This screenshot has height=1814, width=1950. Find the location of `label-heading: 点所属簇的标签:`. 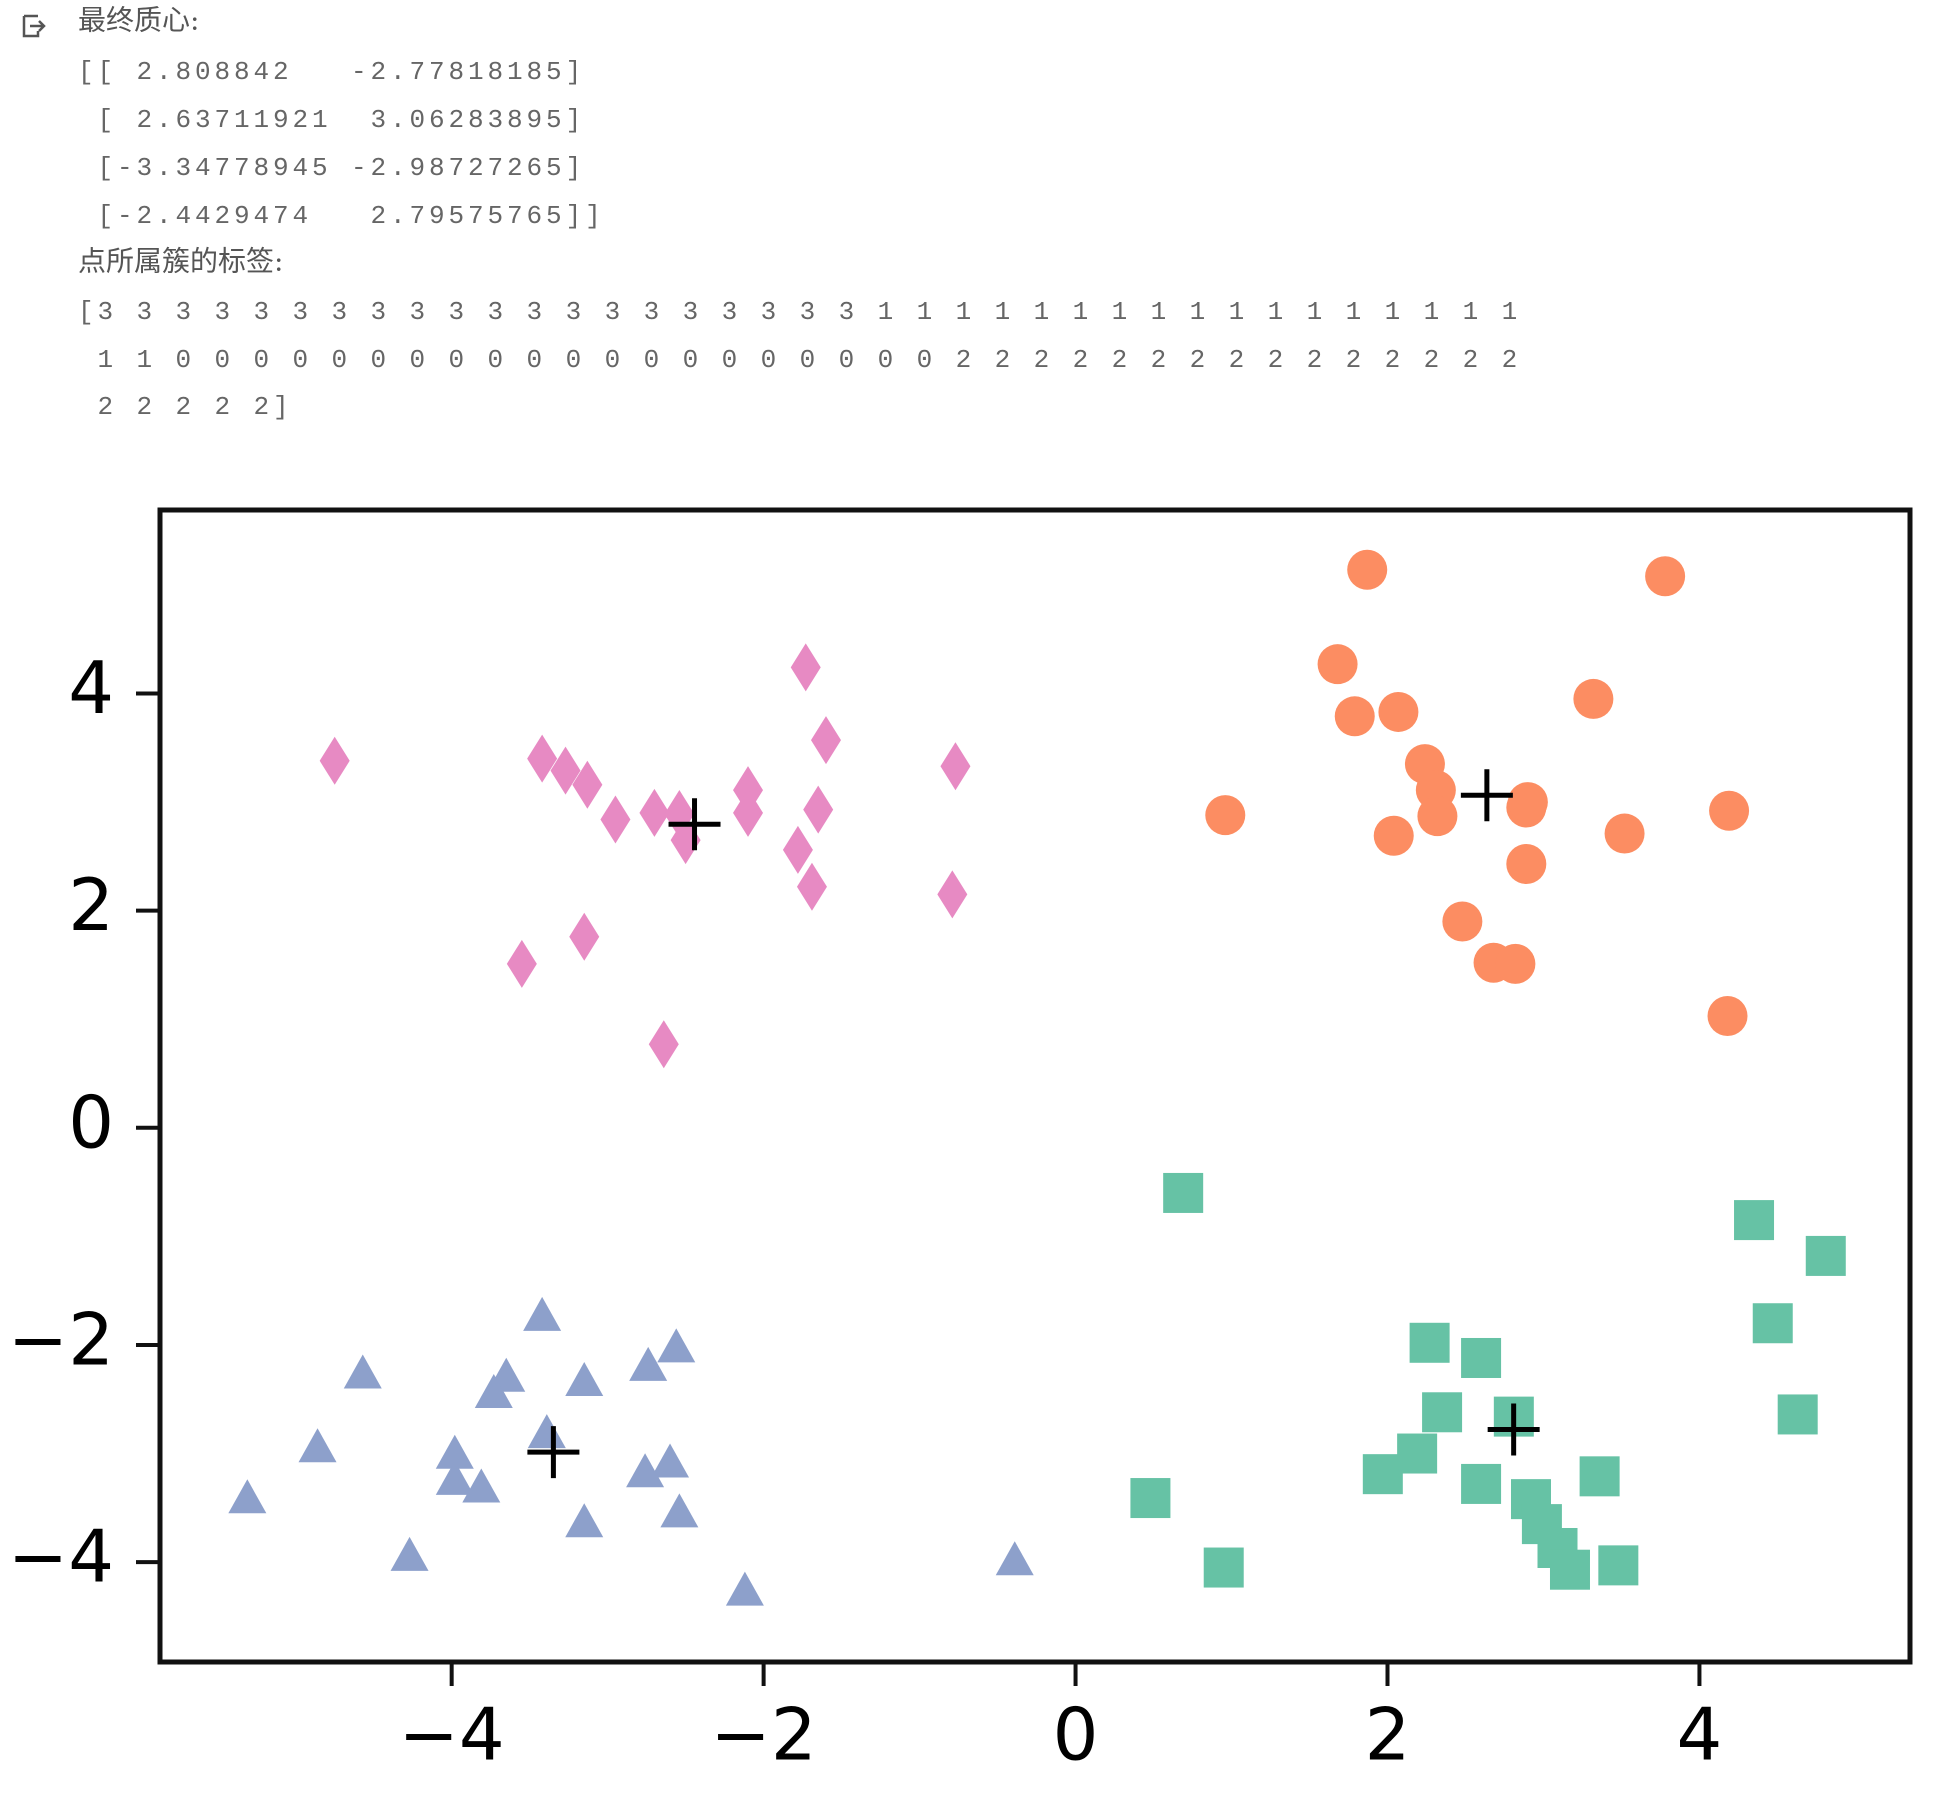

label-heading: 点所属簇的标签: is located at coordinates (180, 261).